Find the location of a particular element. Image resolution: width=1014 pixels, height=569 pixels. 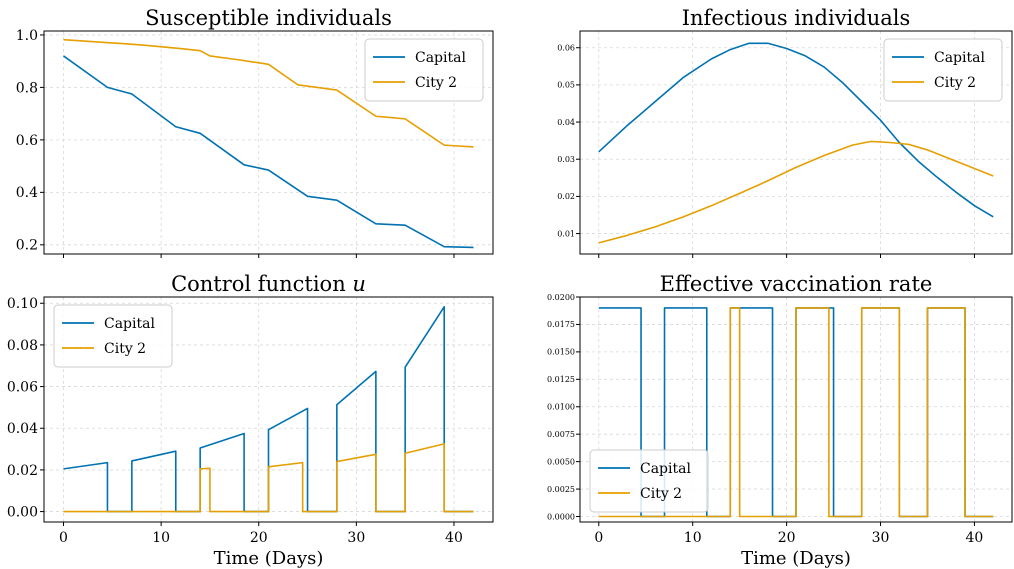

y-tick-label: 0.6 is located at coordinates (27, 141).